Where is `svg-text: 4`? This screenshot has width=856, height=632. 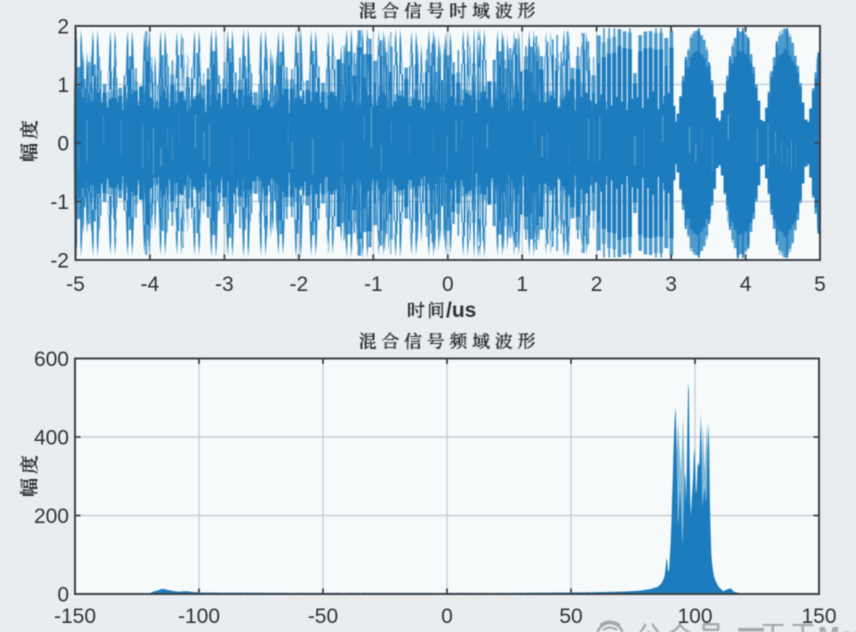 svg-text: 4 is located at coordinates (746, 284).